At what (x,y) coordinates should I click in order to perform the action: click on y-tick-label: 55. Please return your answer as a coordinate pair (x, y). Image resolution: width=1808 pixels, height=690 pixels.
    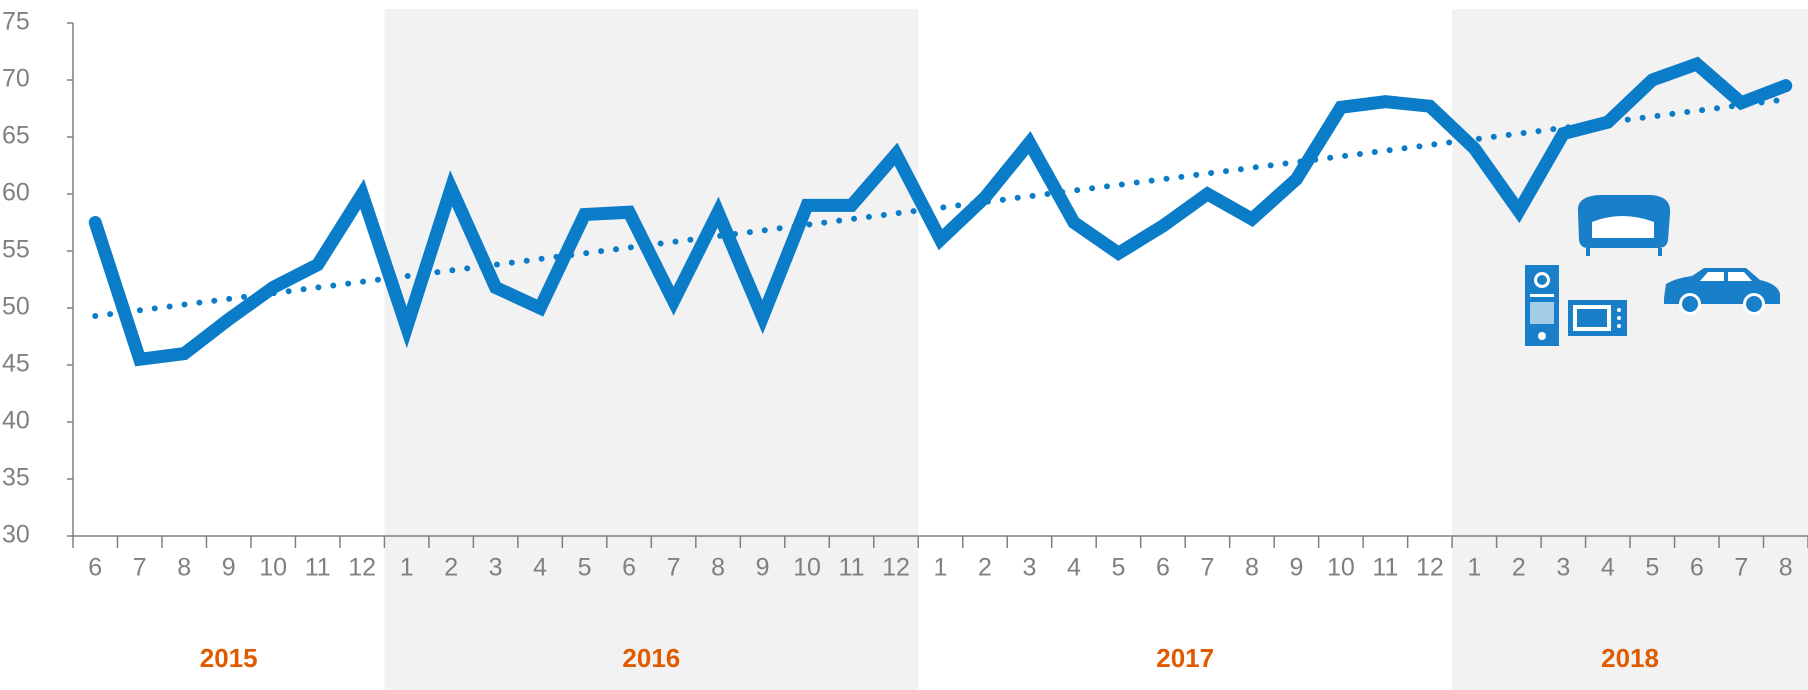
    Looking at the image, I should click on (16, 250).